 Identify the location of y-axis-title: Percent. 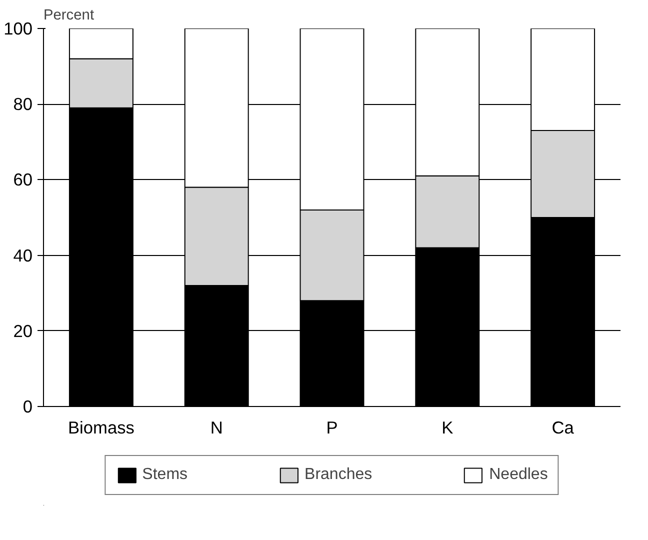
(69, 16).